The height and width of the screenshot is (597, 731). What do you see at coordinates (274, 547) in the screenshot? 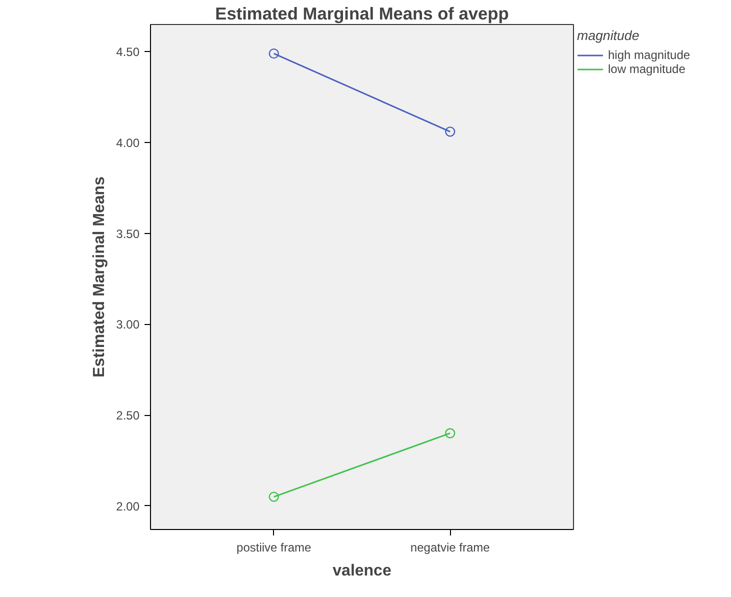
I see `x-tick-label: postiive frame` at bounding box center [274, 547].